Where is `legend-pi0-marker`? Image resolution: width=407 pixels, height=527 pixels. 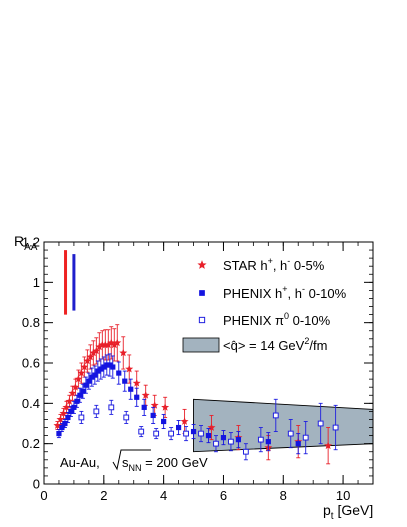 legend-pi0-marker is located at coordinates (202, 320).